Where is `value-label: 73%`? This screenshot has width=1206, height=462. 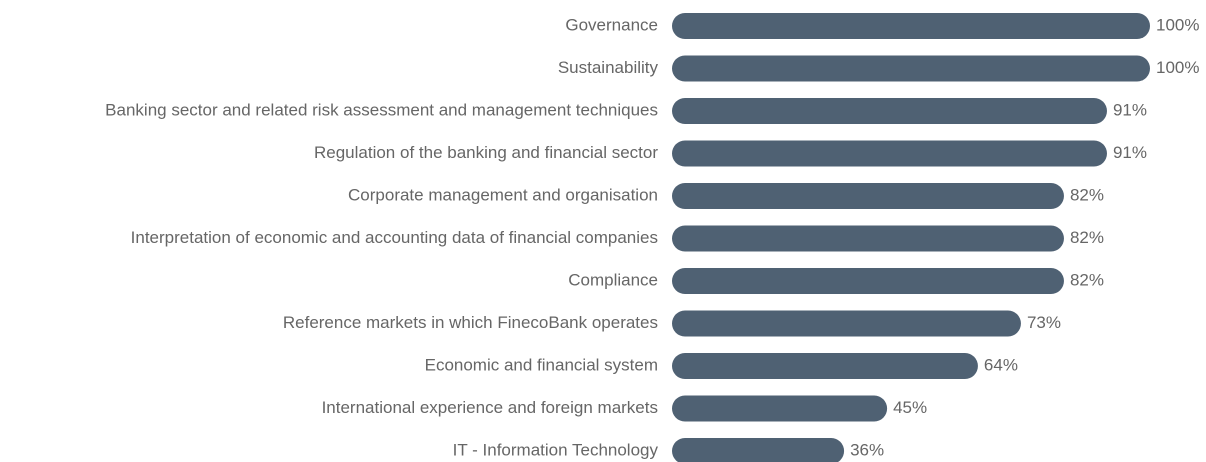 value-label: 73% is located at coordinates (1044, 322).